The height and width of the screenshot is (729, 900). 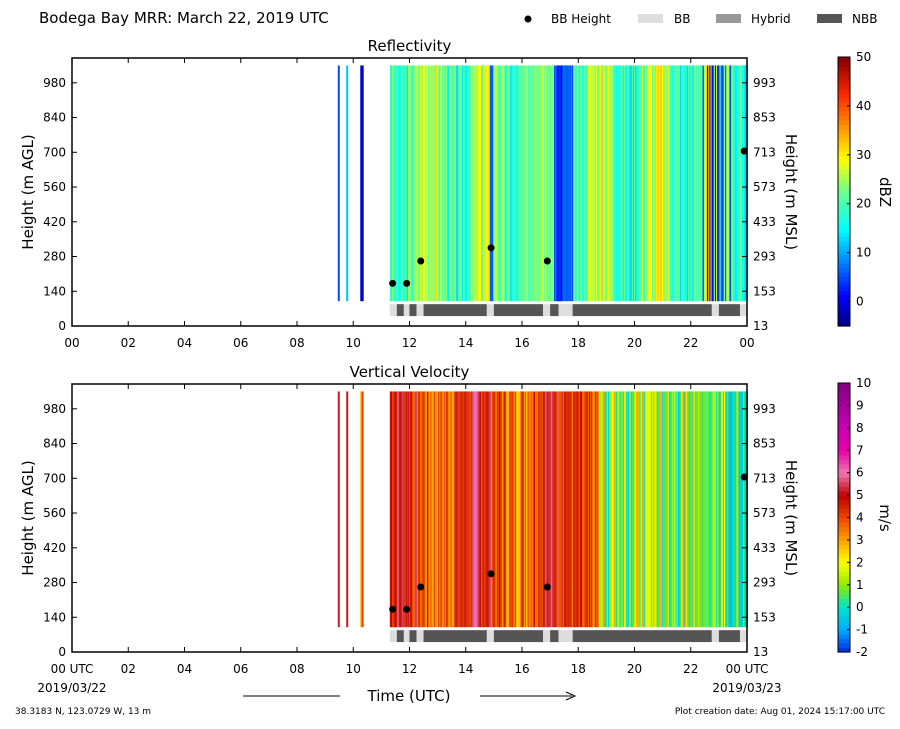 I want to click on y-axis-title: Height (m AGL), so click(x=28, y=517).